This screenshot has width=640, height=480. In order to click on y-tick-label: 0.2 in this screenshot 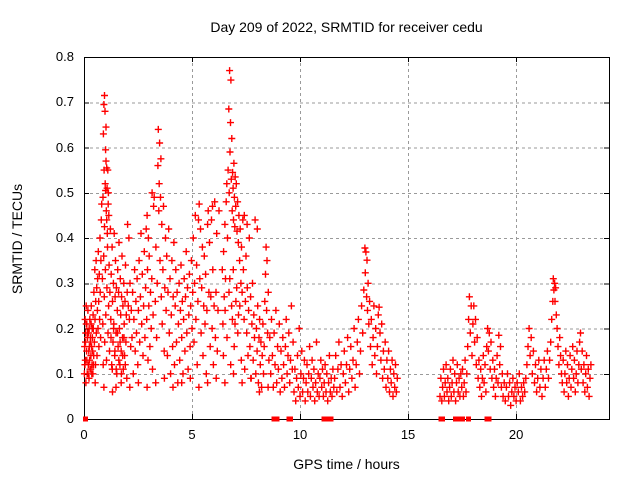, I will do `click(64, 328)`.